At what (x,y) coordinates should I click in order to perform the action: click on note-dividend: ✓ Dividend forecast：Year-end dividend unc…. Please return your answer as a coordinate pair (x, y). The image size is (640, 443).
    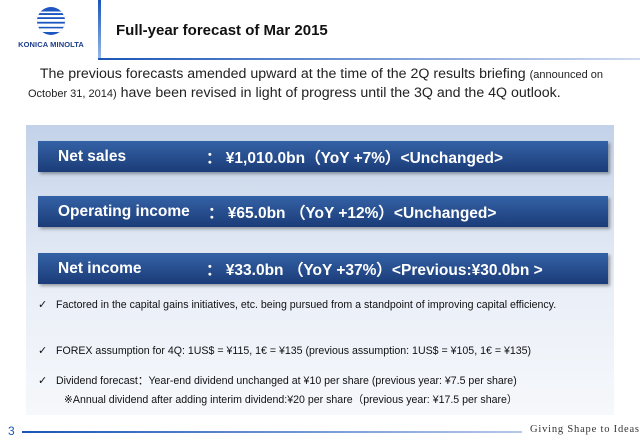
    Looking at the image, I should click on (277, 380).